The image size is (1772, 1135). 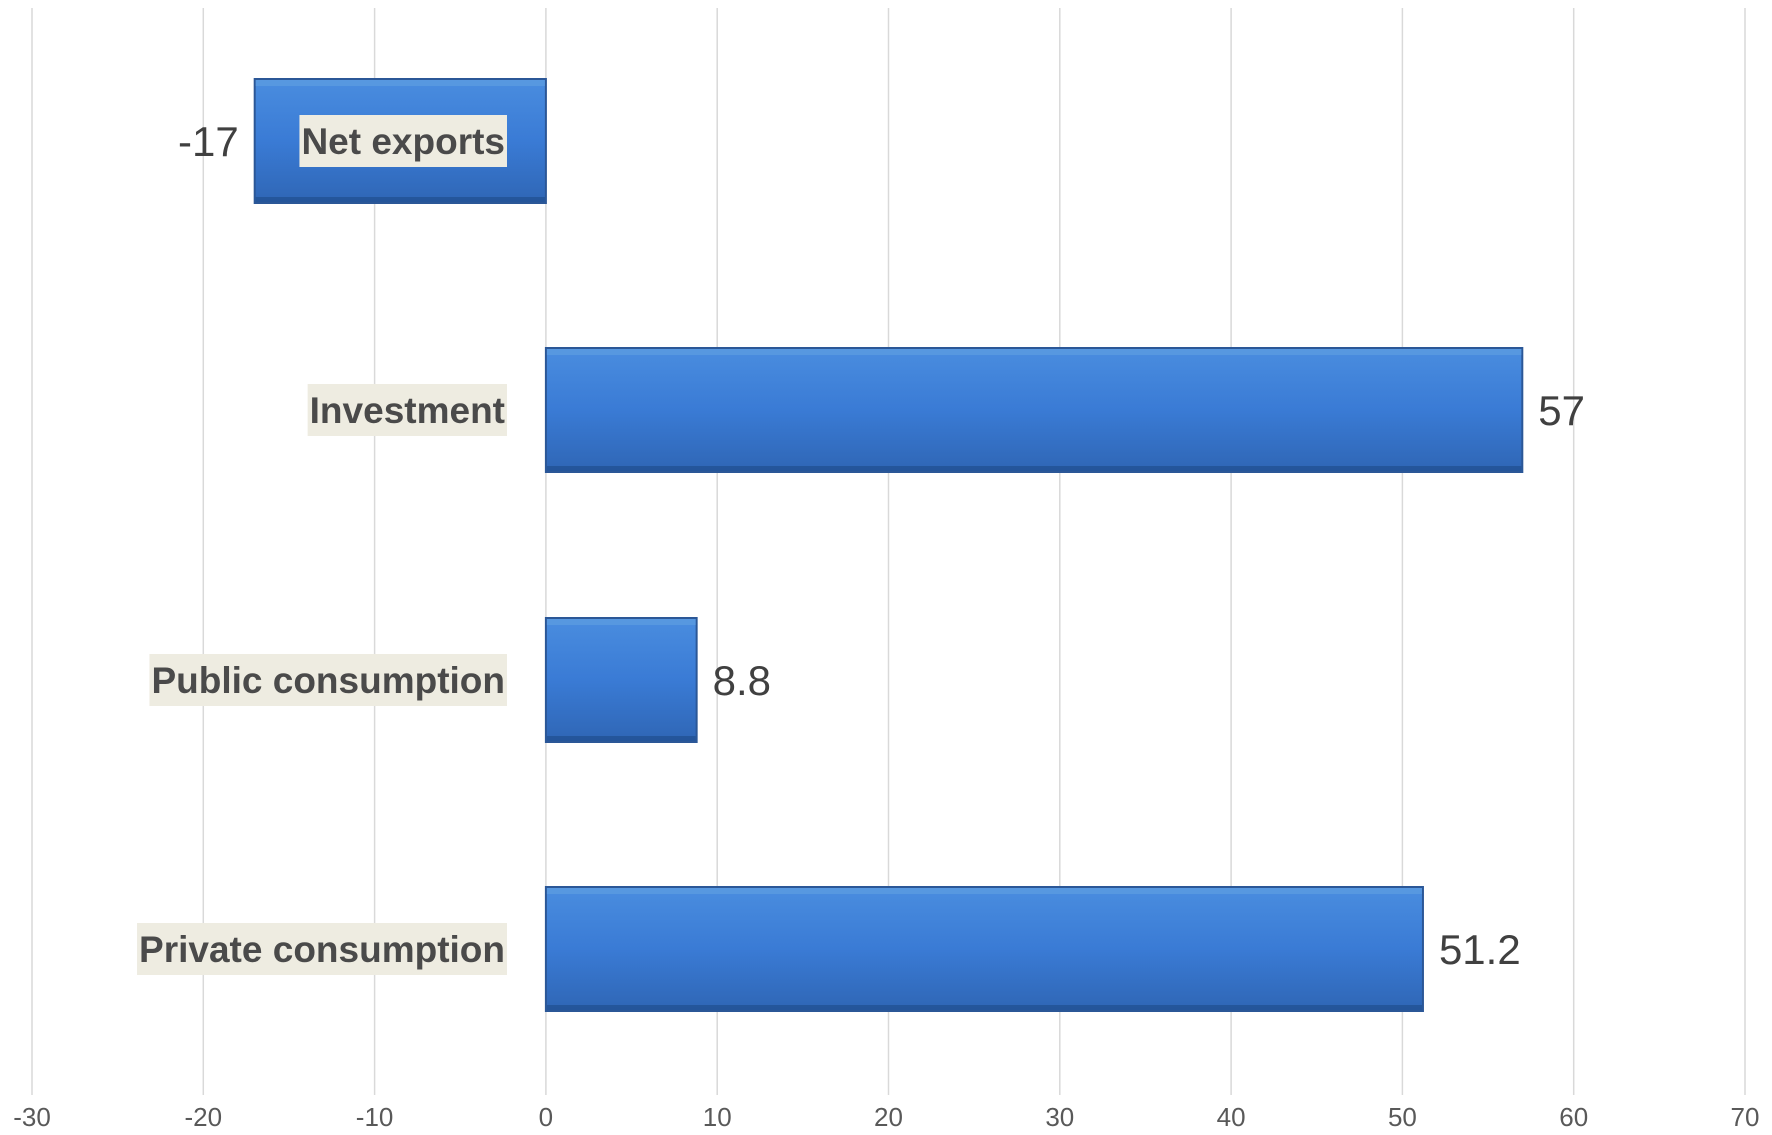 I want to click on category-label: Public consumption, so click(x=328, y=680).